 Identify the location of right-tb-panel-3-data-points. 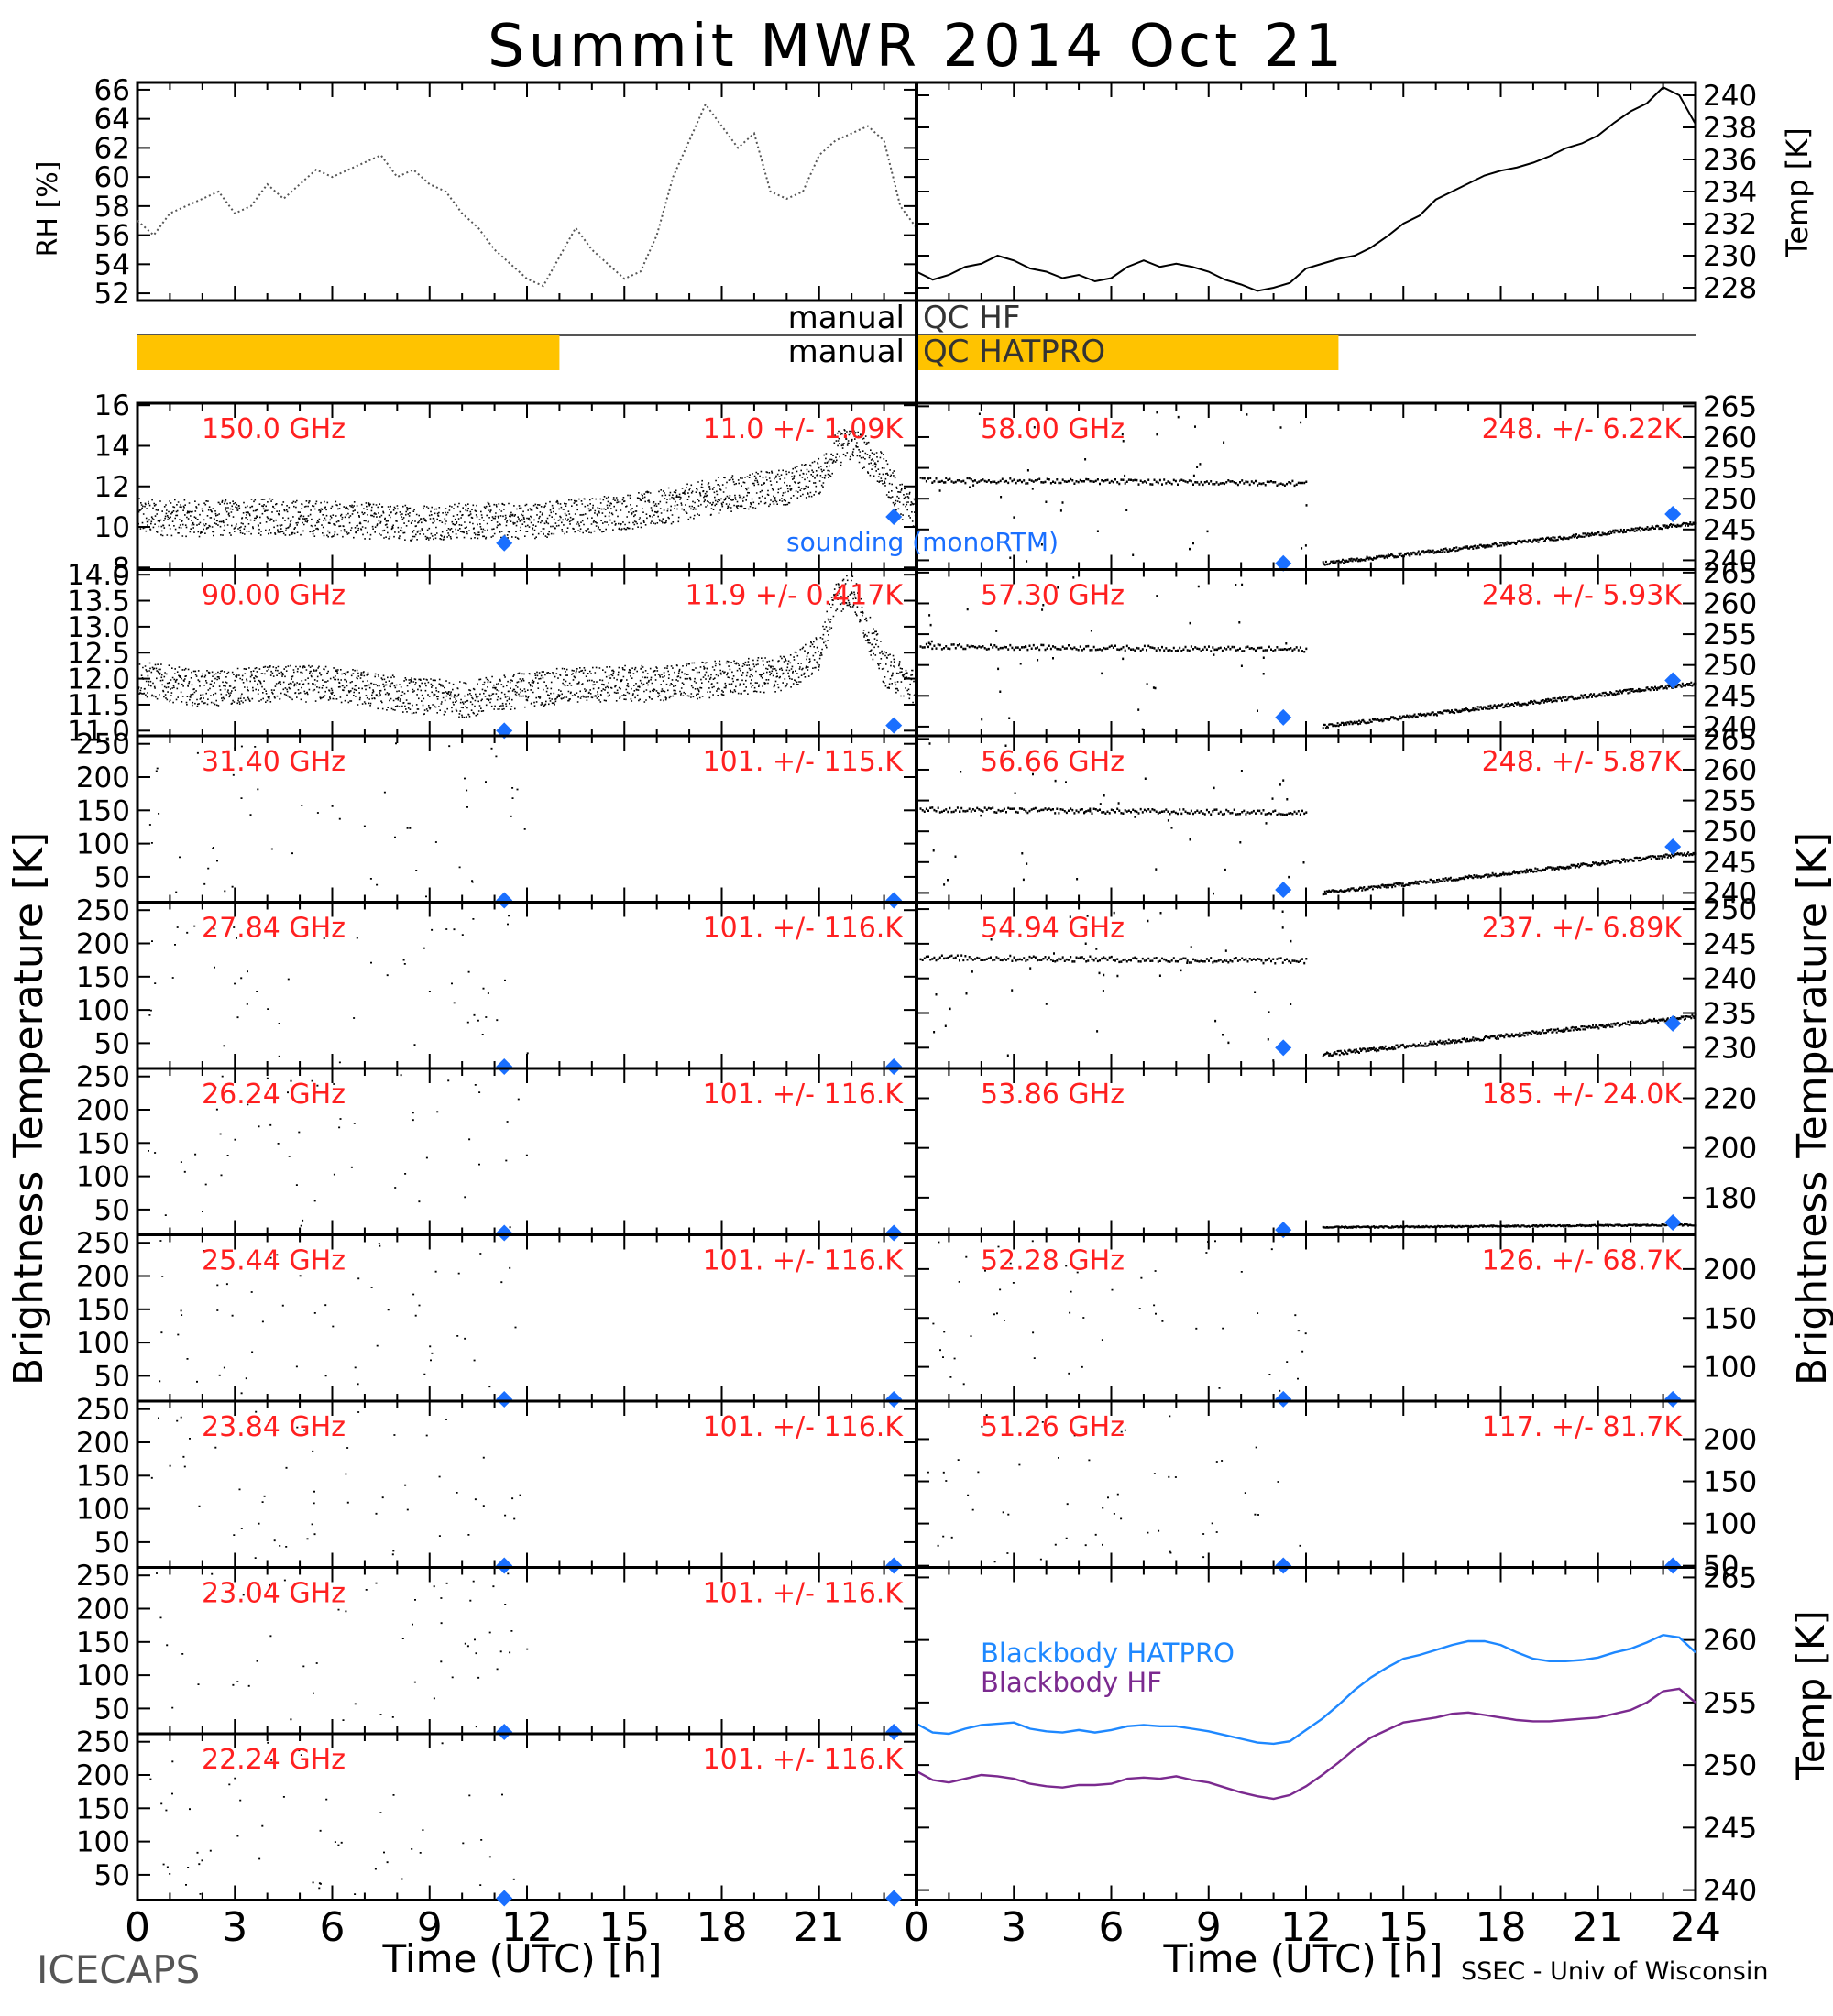
(1113, 986).